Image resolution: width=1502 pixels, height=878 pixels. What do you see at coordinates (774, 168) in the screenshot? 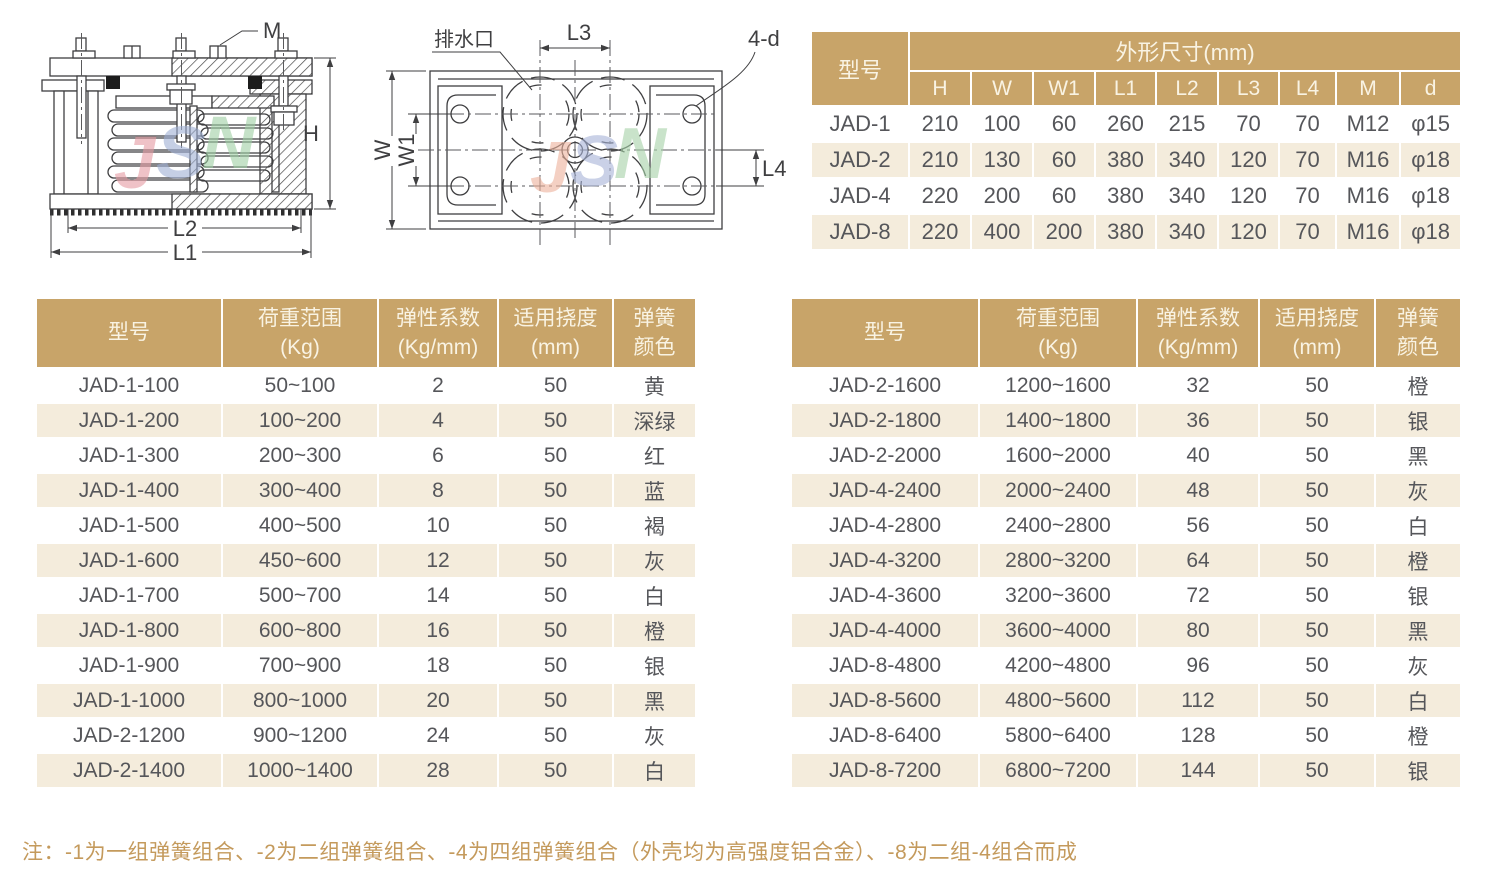
I see `dim-label-l4: L4` at bounding box center [774, 168].